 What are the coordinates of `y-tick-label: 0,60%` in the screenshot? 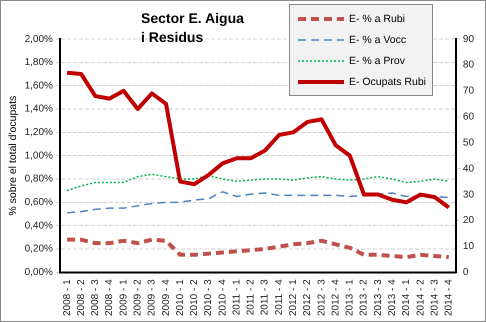 It's located at (39, 202).